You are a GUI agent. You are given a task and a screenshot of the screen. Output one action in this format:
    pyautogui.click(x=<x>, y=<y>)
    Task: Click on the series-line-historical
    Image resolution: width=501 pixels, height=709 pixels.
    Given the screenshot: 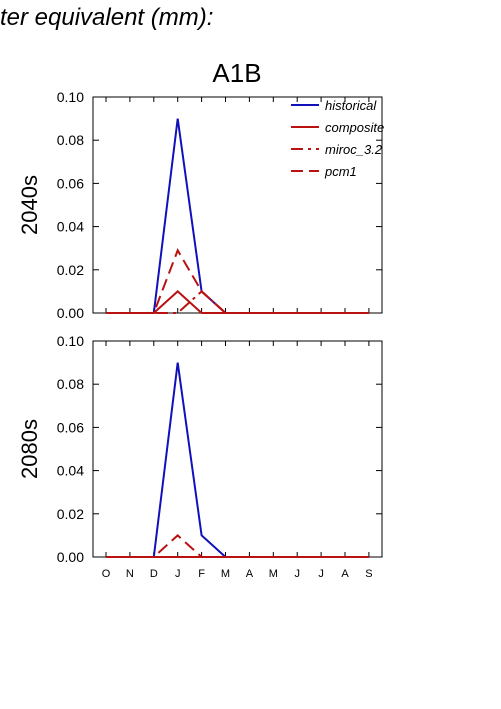 What is the action you would take?
    pyautogui.click(x=237, y=460)
    